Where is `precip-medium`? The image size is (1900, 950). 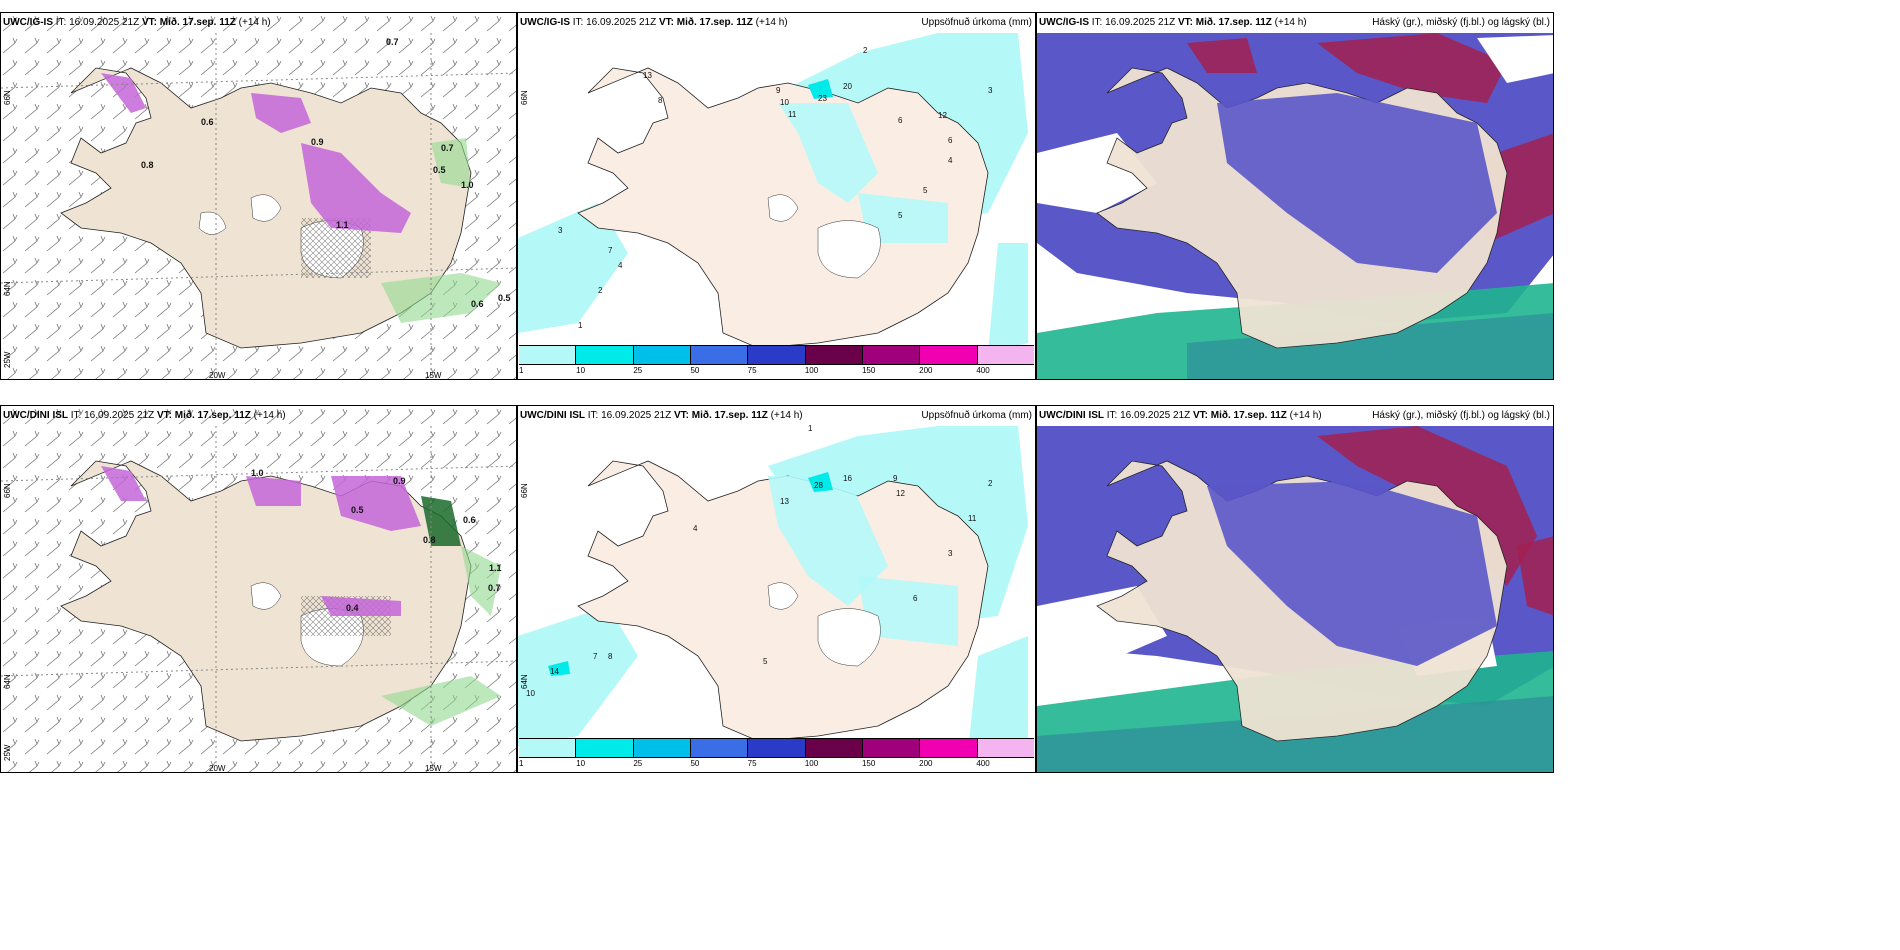 precip-medium is located at coordinates (820, 89).